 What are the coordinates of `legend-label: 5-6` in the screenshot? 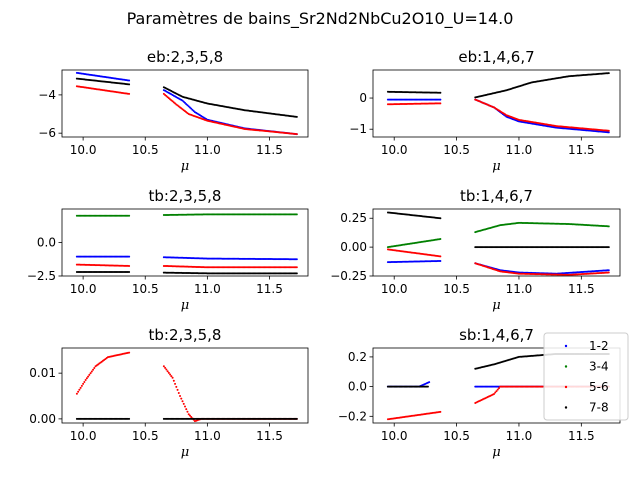 It's located at (599, 387).